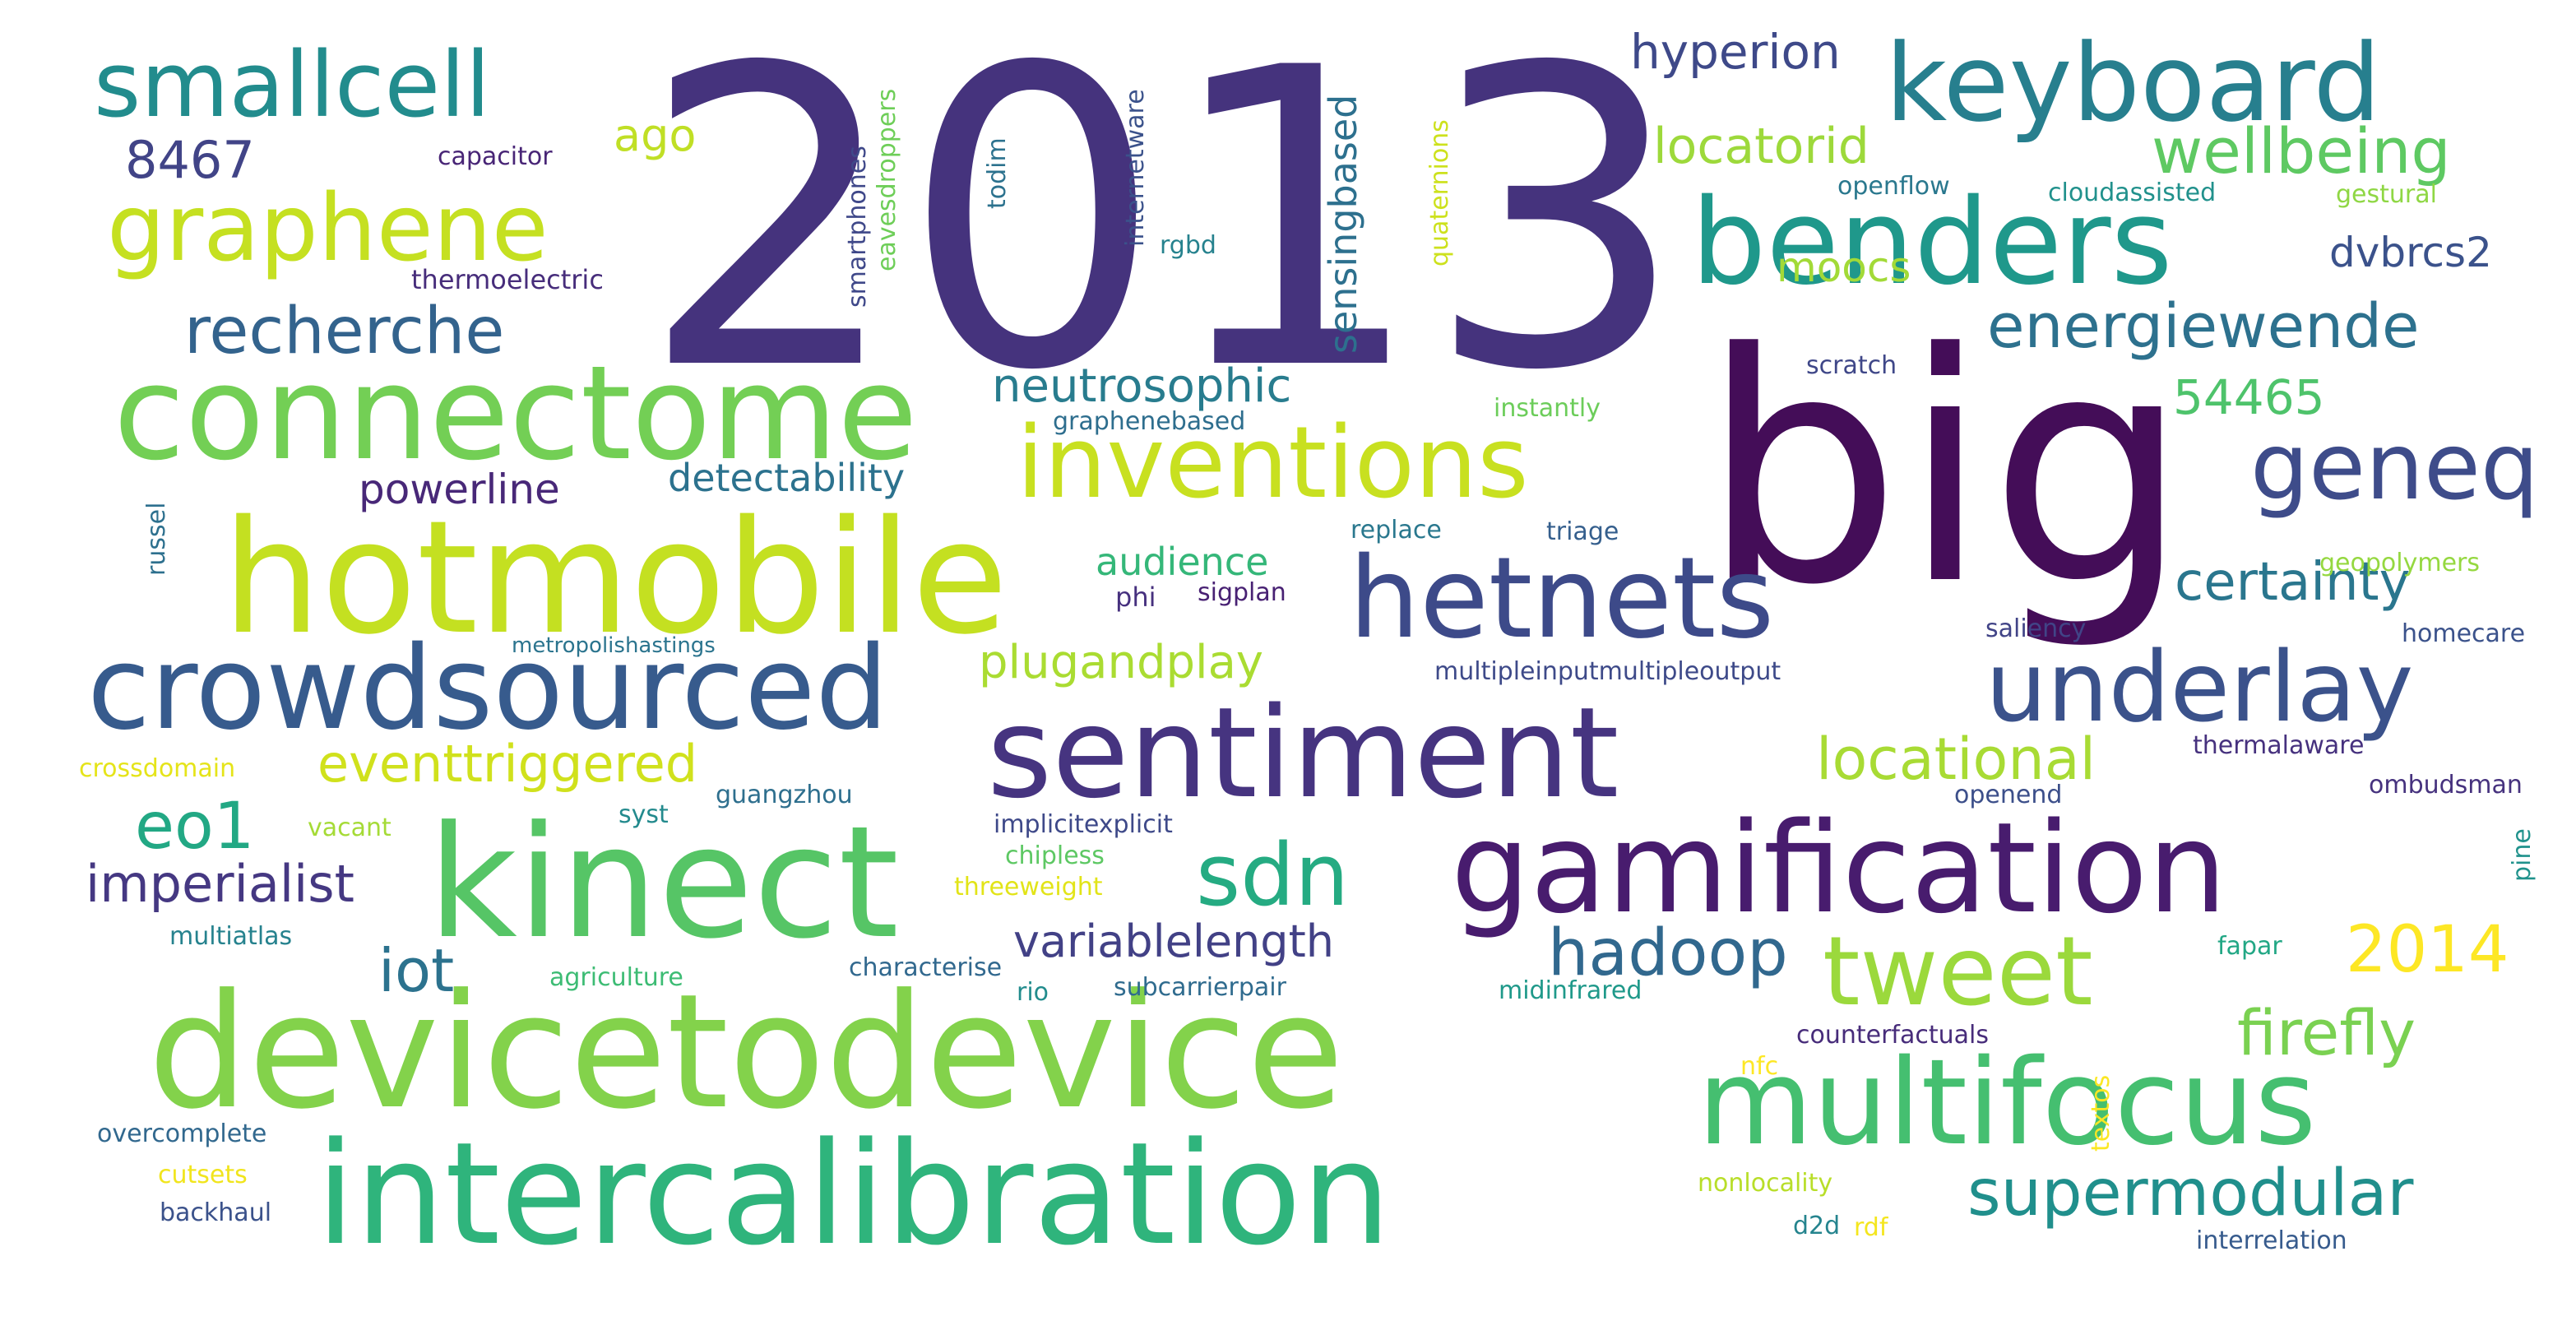  I want to click on word-intercalibration: intercalibration, so click(854, 1194).